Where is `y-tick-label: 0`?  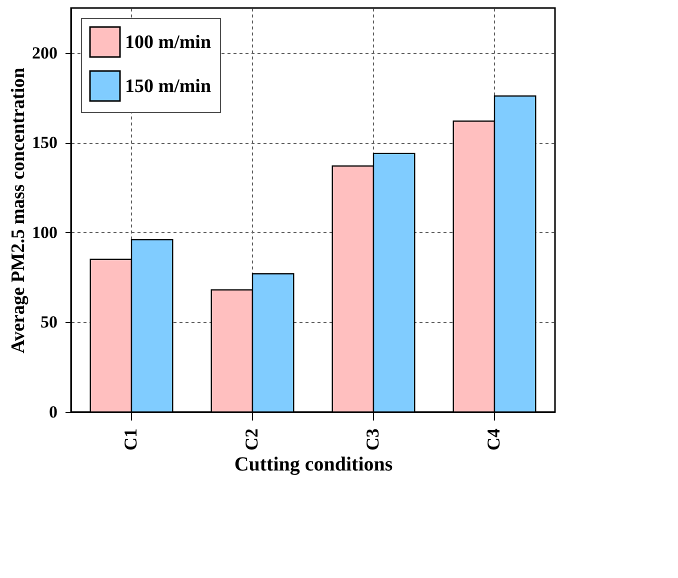 y-tick-label: 0 is located at coordinates (53, 412).